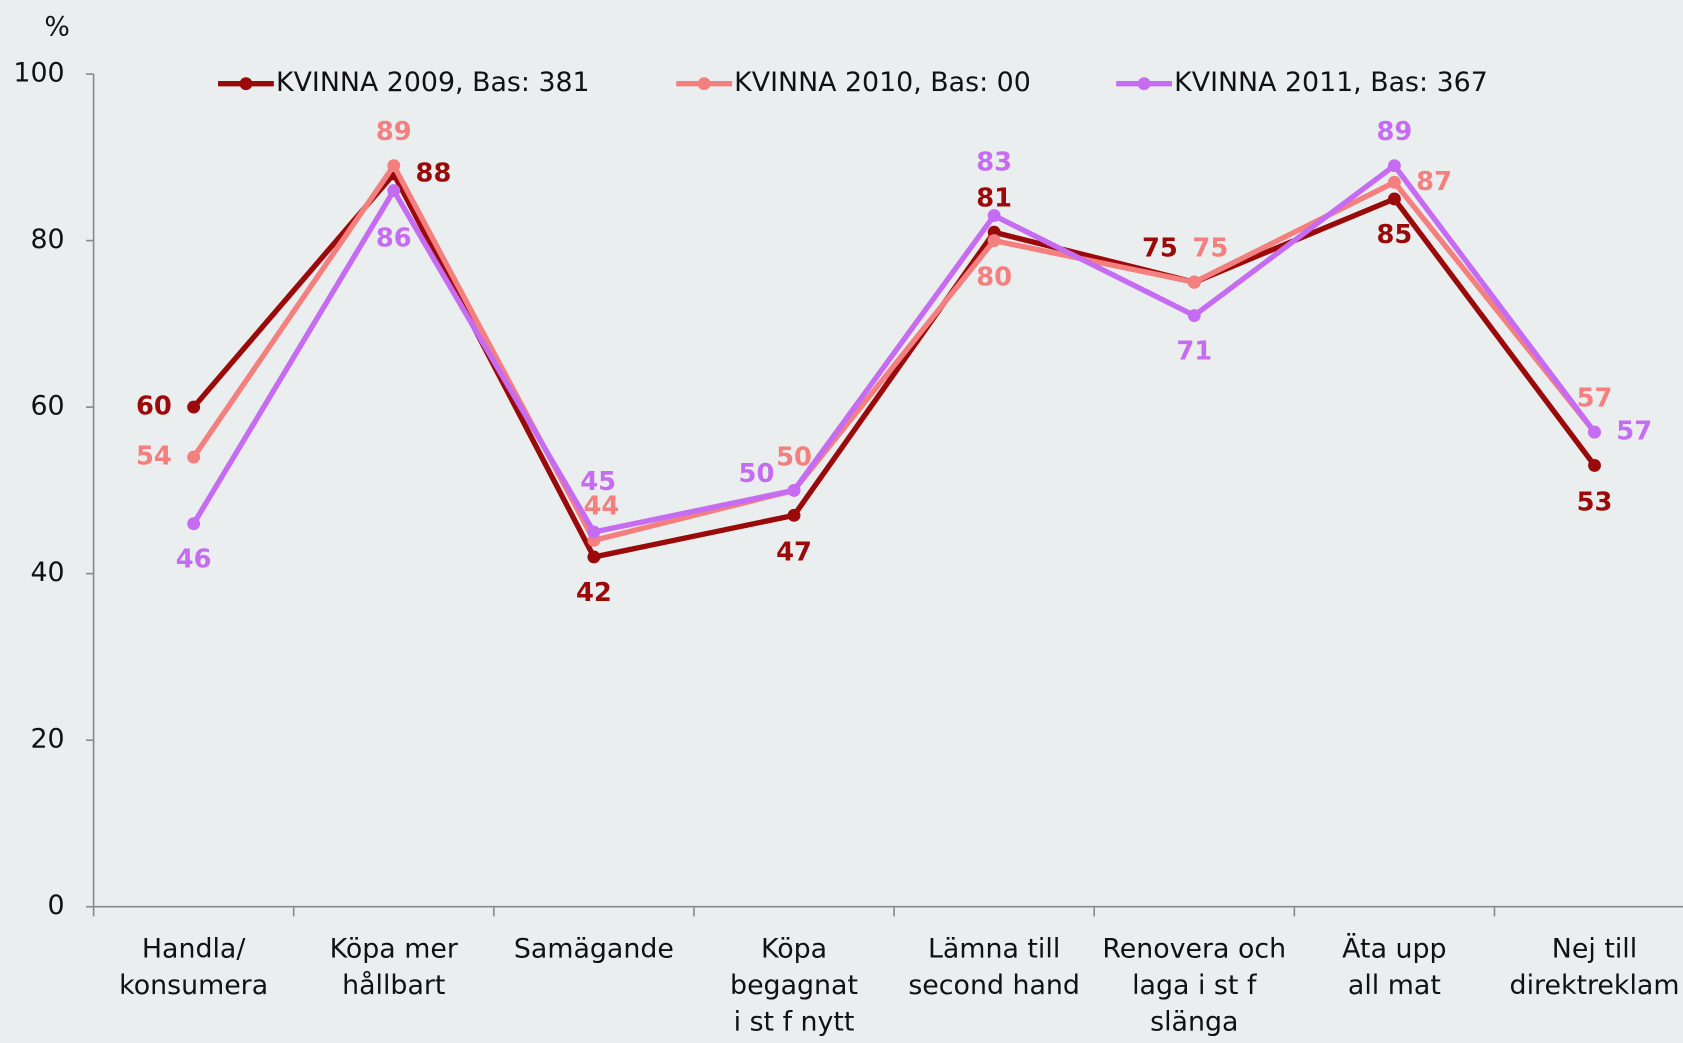 The width and height of the screenshot is (1683, 1043). I want to click on data-label: 47, so click(794, 552).